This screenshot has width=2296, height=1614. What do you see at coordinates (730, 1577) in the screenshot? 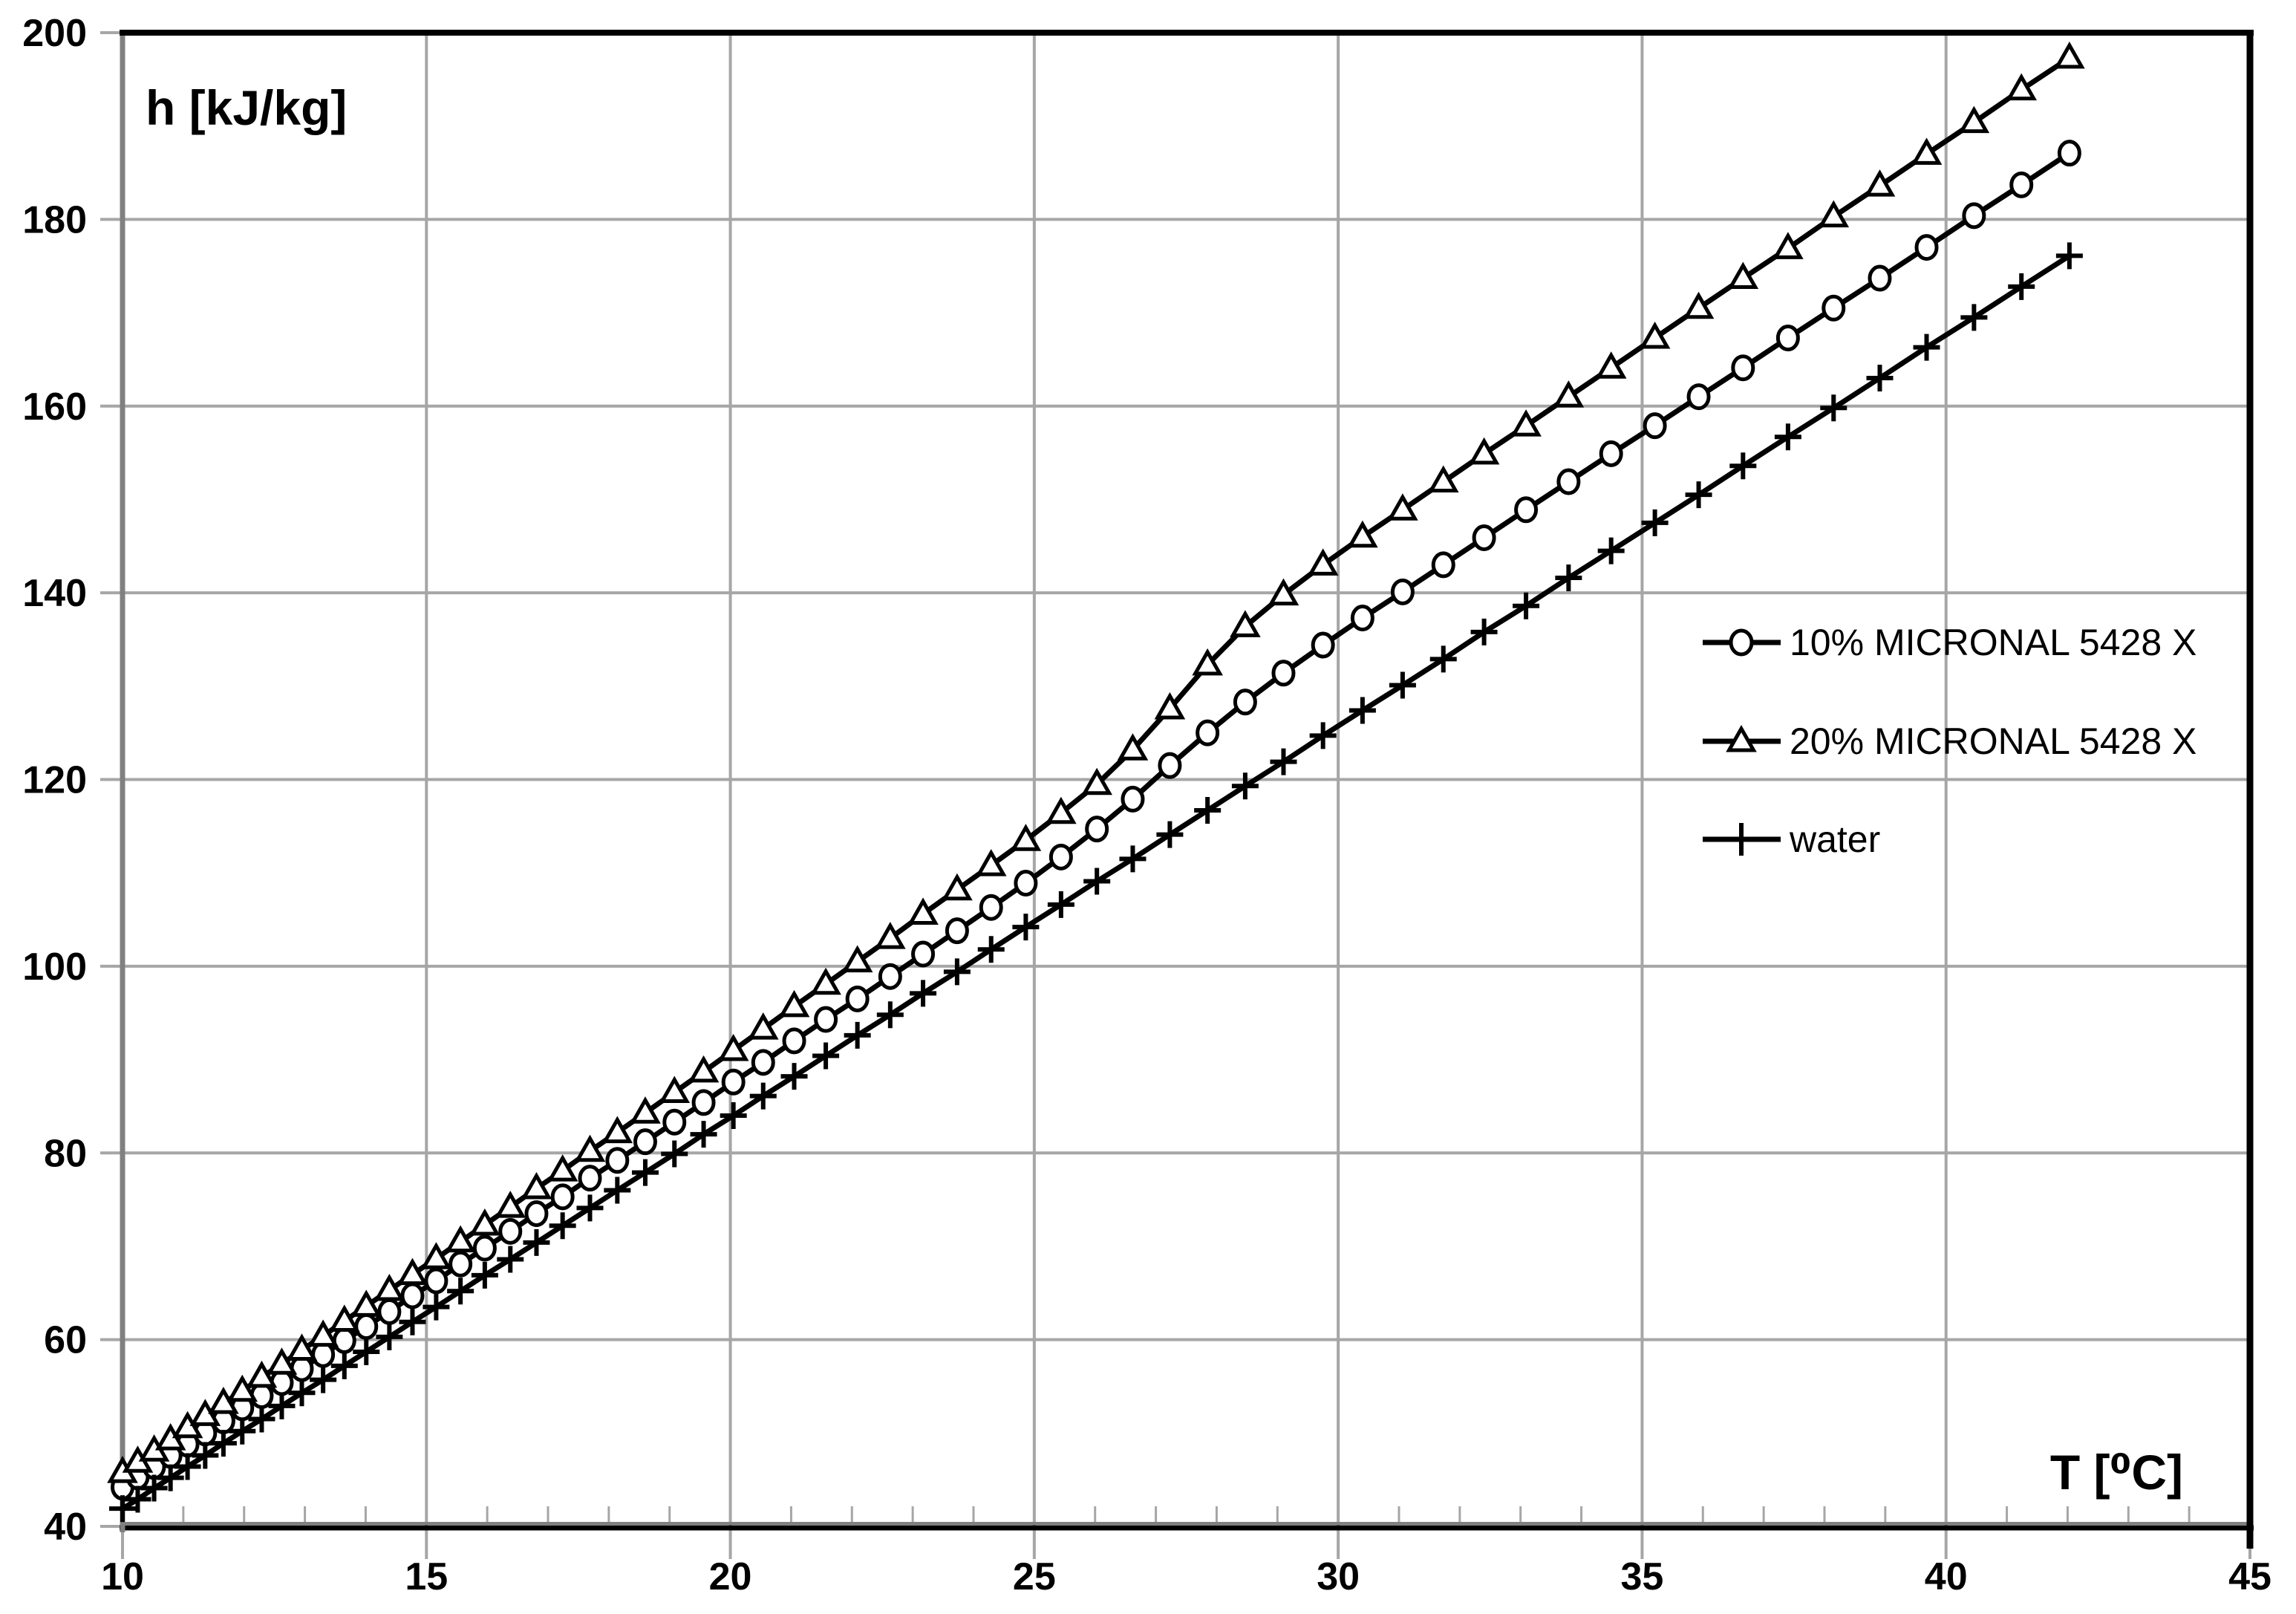
I see `x-tick-label: 20` at bounding box center [730, 1577].